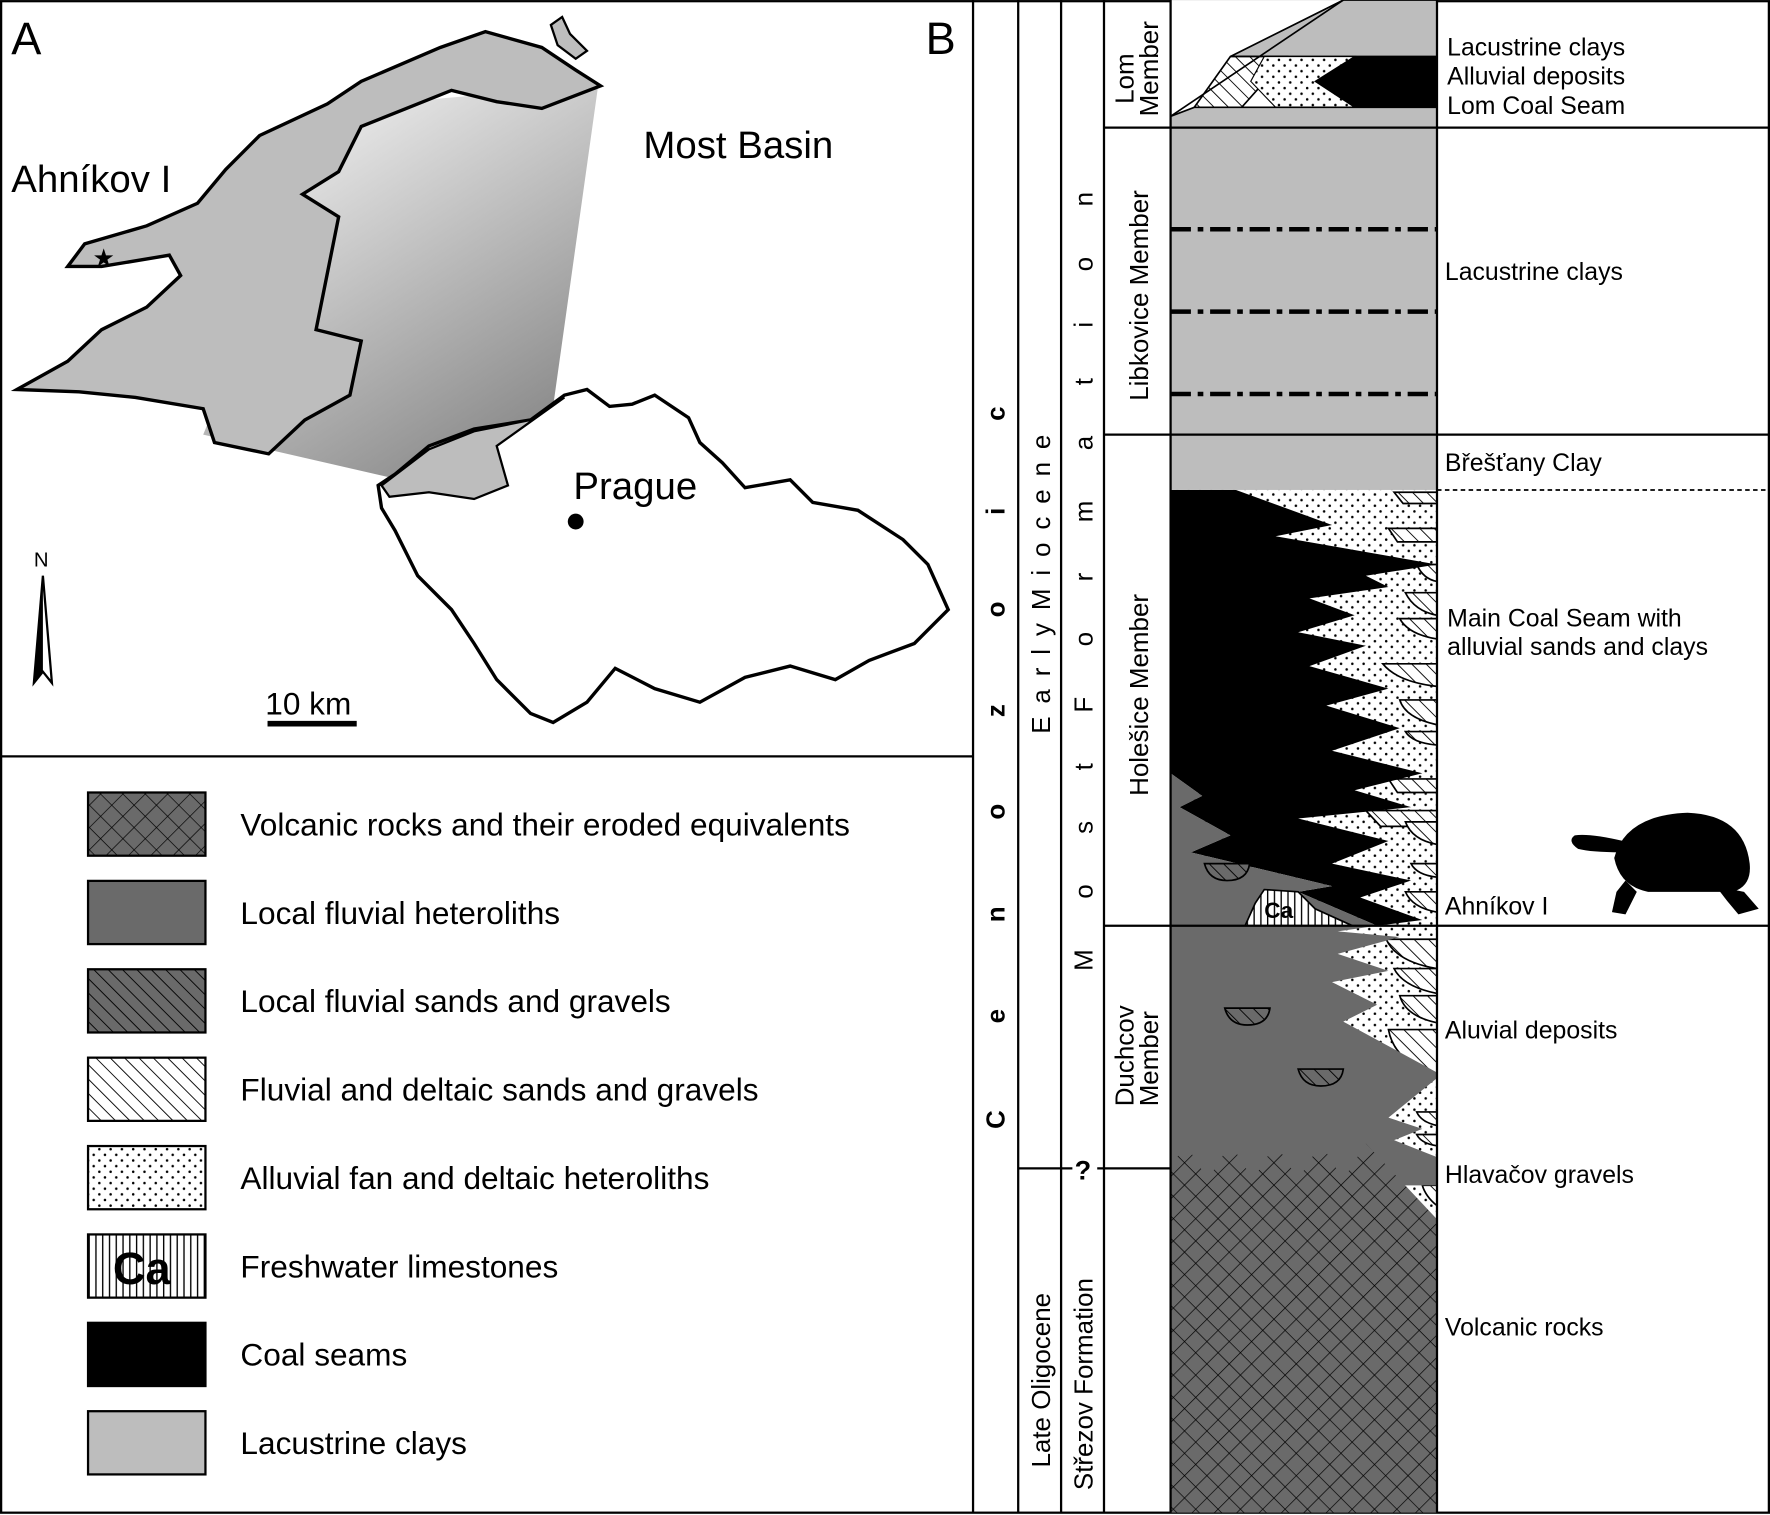 Image resolution: width=1770 pixels, height=1515 pixels. Describe the element at coordinates (996, 767) in the screenshot. I see `era-label: C e n o z o i c` at that location.